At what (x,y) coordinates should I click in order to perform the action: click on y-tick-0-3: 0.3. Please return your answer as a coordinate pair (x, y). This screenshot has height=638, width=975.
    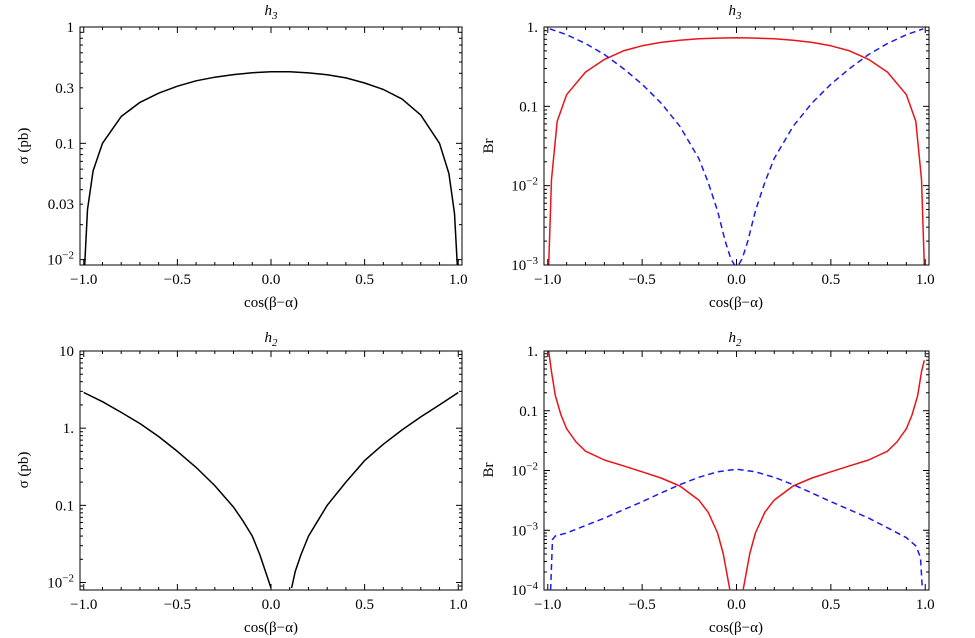
    Looking at the image, I should click on (64, 89).